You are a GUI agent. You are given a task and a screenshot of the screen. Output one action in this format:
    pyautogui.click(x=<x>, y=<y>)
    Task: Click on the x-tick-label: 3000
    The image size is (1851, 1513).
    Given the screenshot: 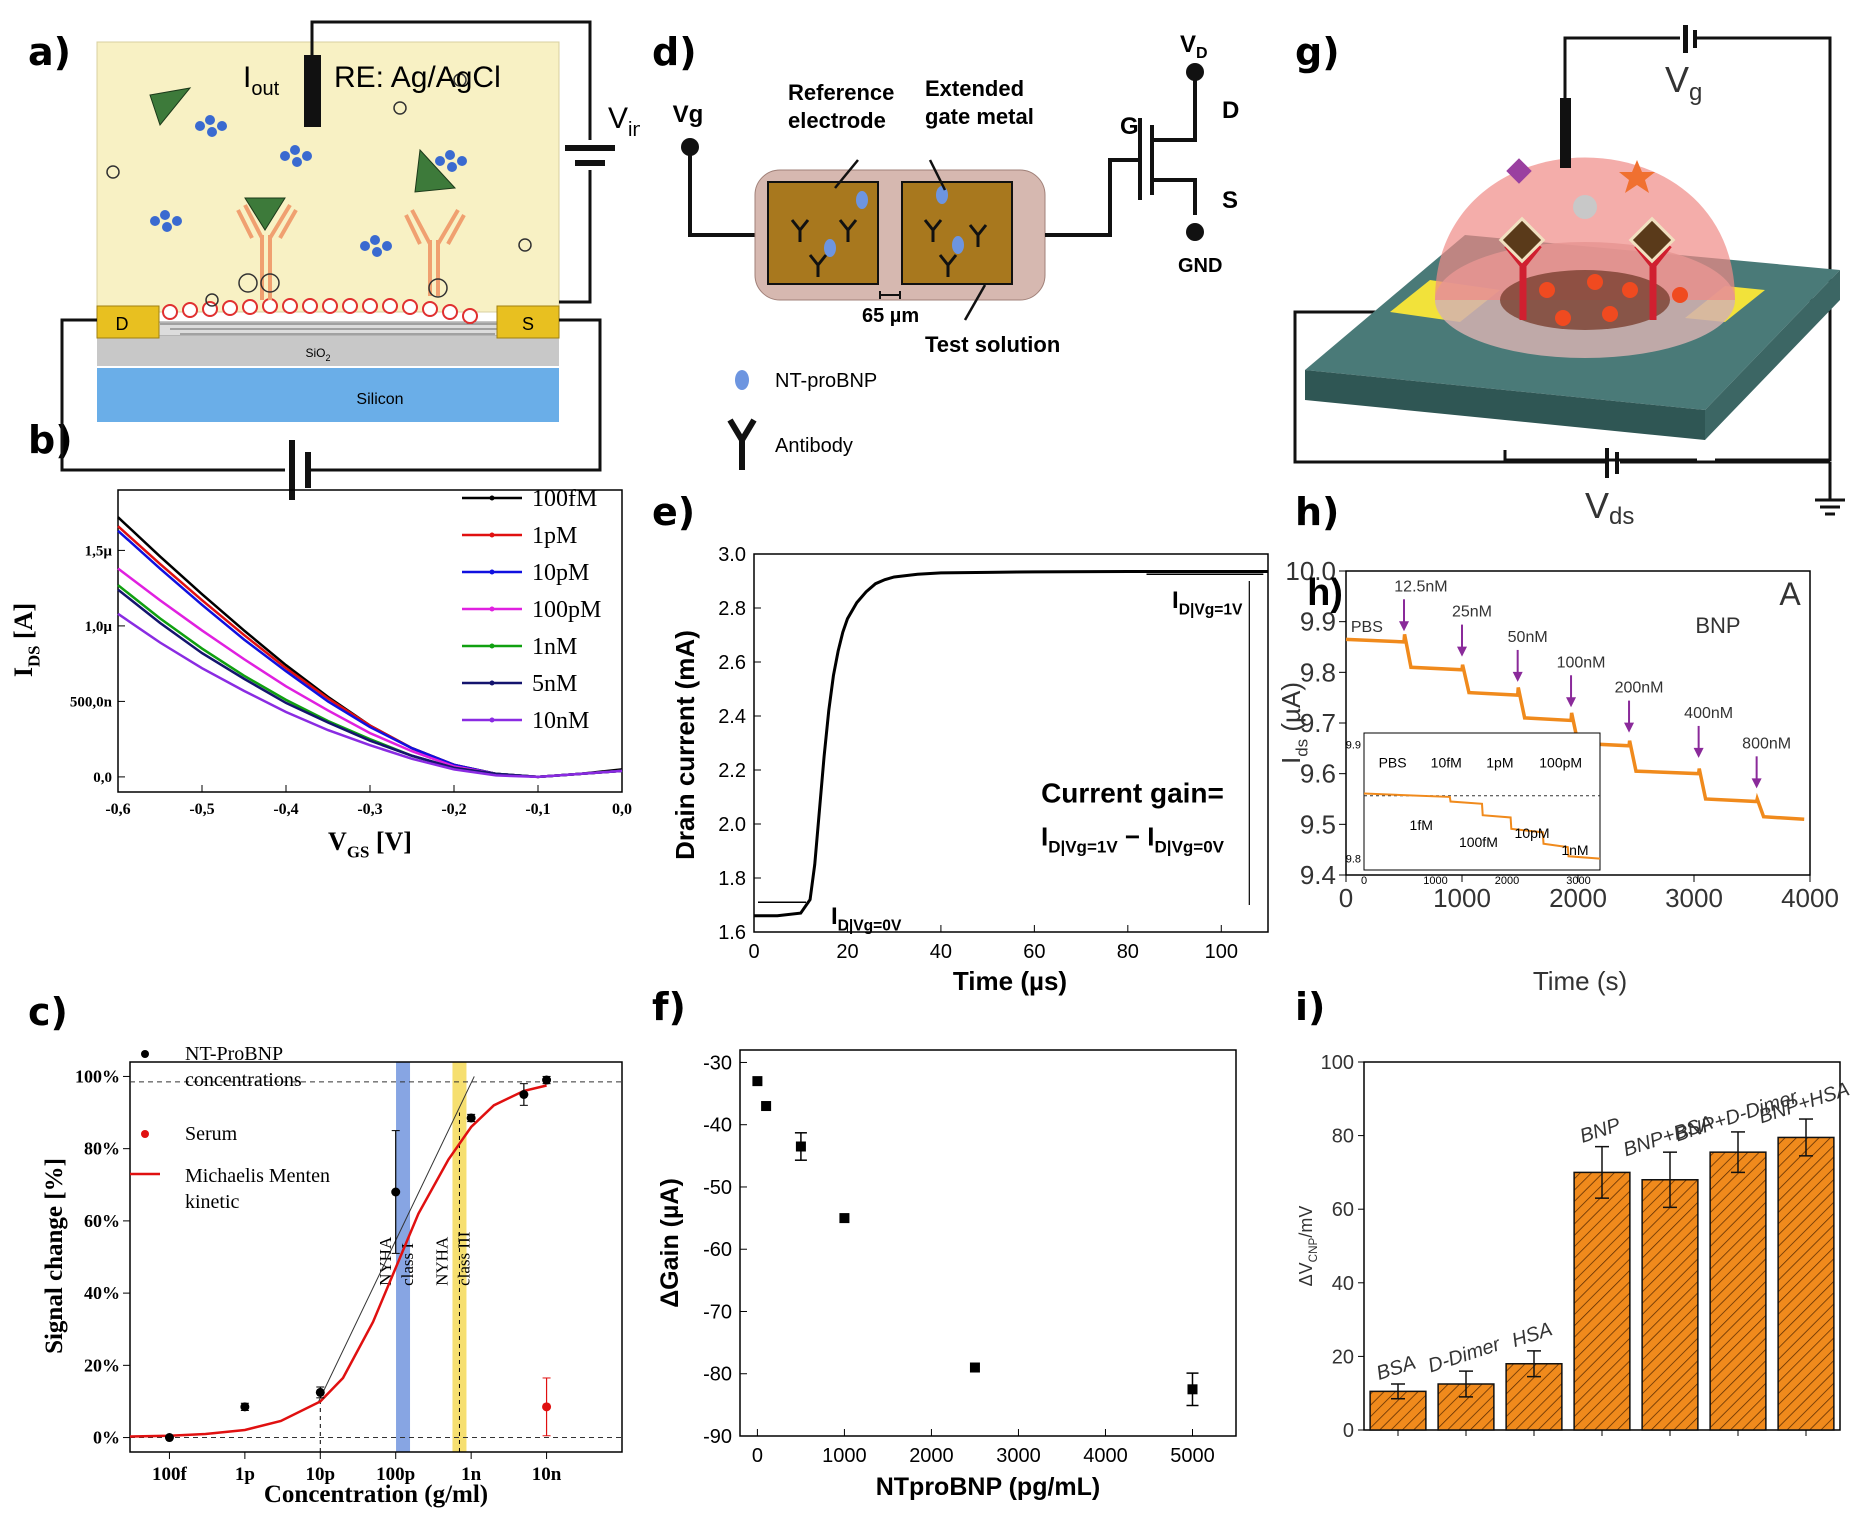 What is the action you would take?
    pyautogui.click(x=1694, y=898)
    